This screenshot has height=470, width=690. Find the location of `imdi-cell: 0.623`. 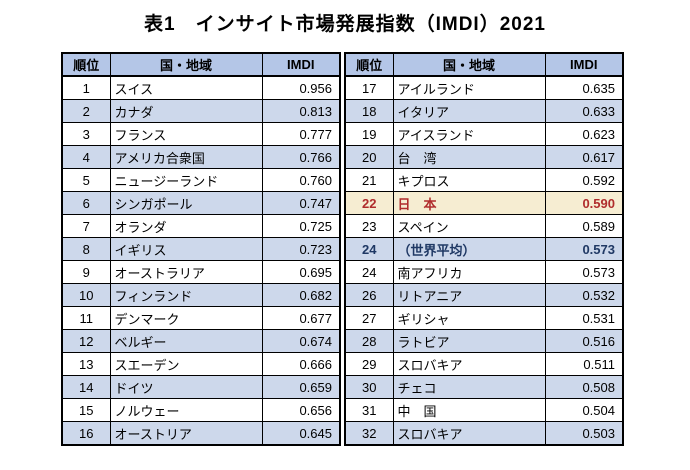

imdi-cell: 0.623 is located at coordinates (584, 134).